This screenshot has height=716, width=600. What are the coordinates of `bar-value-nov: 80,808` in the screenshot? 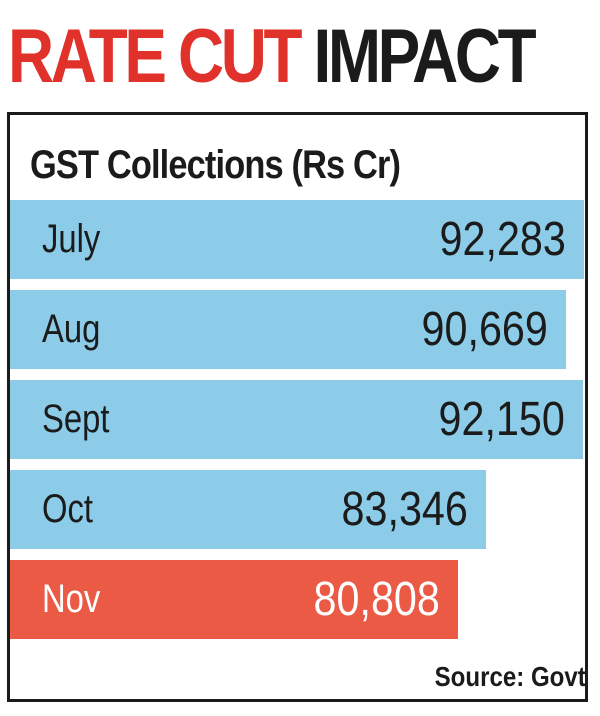 It's located at (377, 599).